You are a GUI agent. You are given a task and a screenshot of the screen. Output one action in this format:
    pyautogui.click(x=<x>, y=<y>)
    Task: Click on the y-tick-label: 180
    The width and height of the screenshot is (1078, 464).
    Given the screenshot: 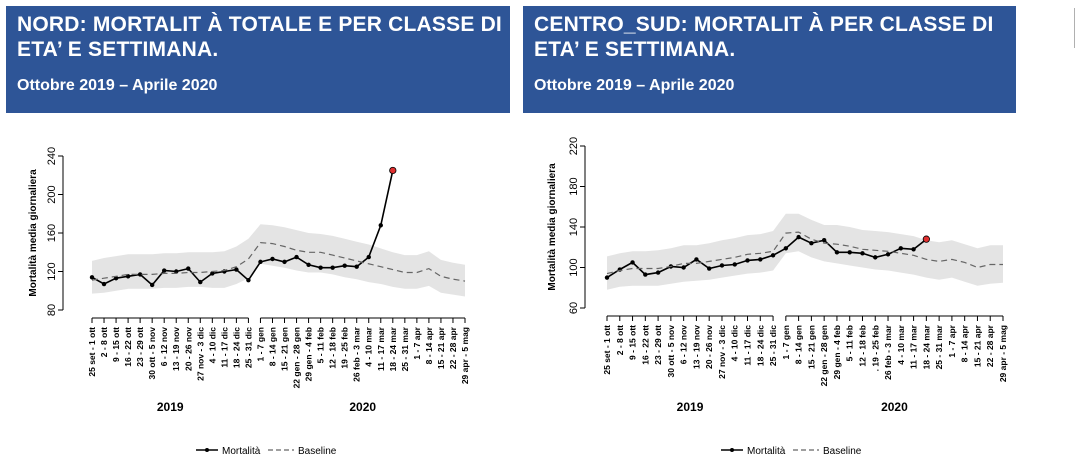 What is the action you would take?
    pyautogui.click(x=574, y=186)
    